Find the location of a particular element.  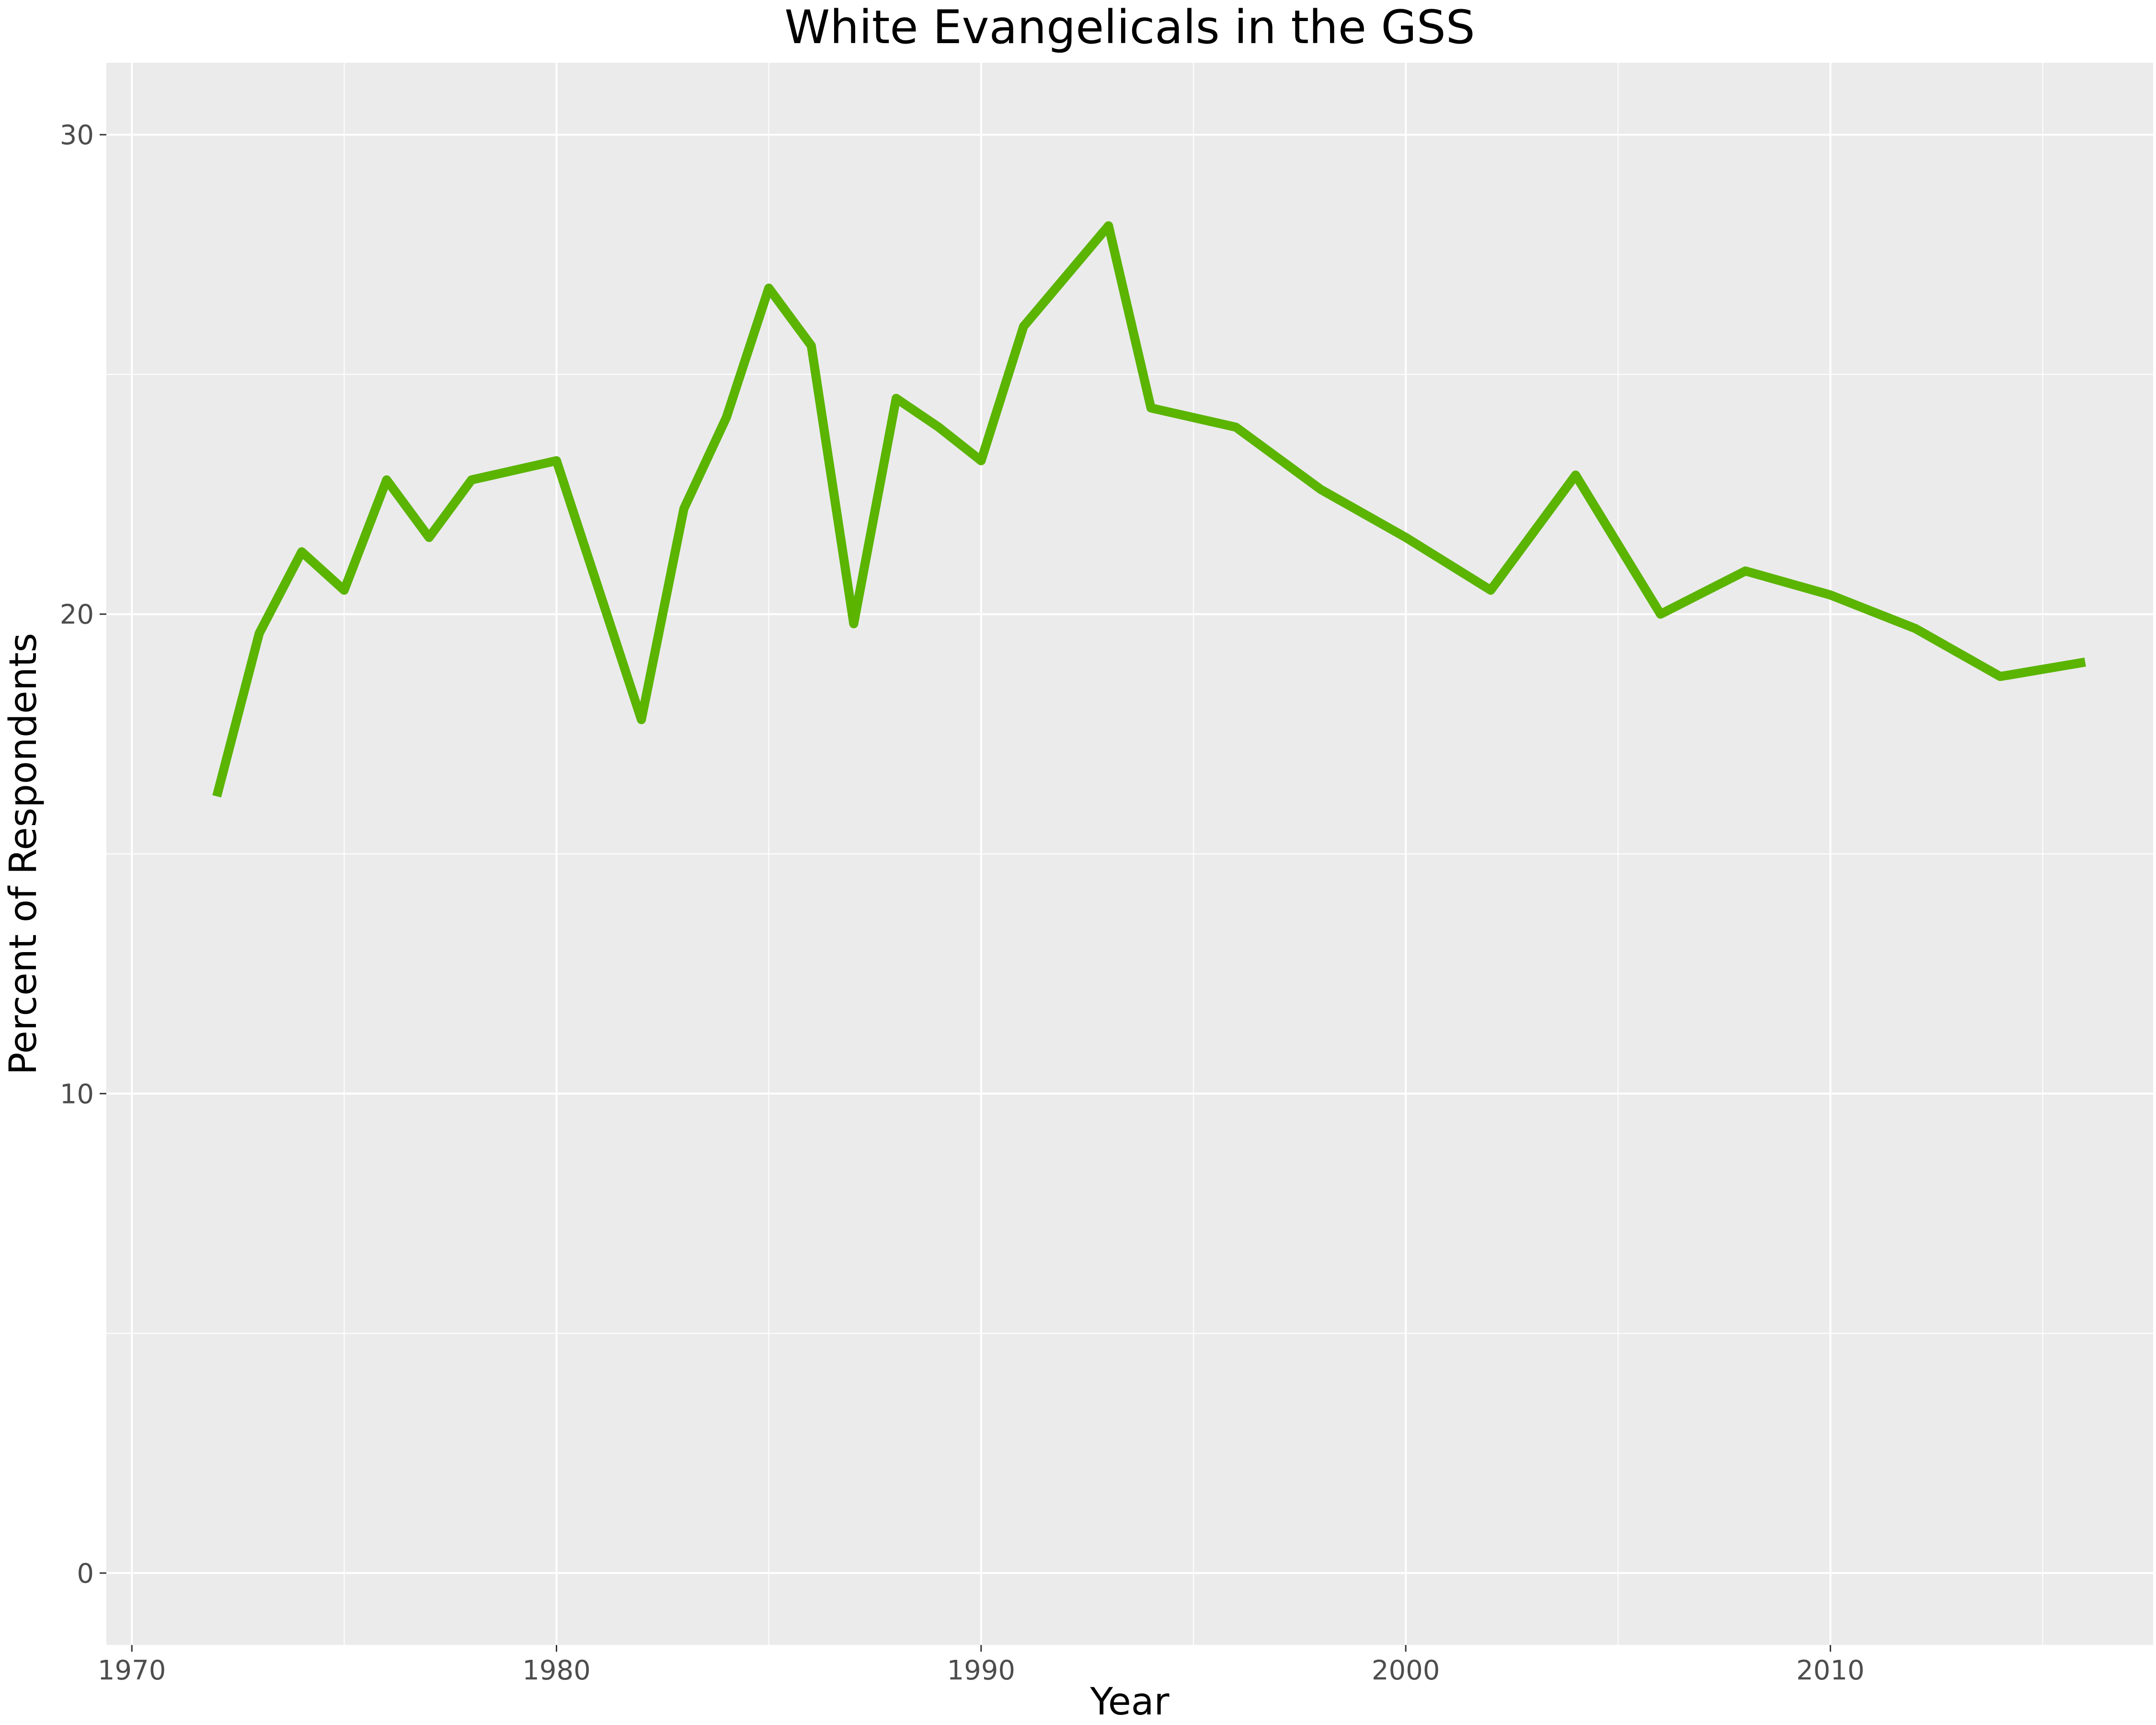

y-tick-label-0: 0 is located at coordinates (85, 1573).